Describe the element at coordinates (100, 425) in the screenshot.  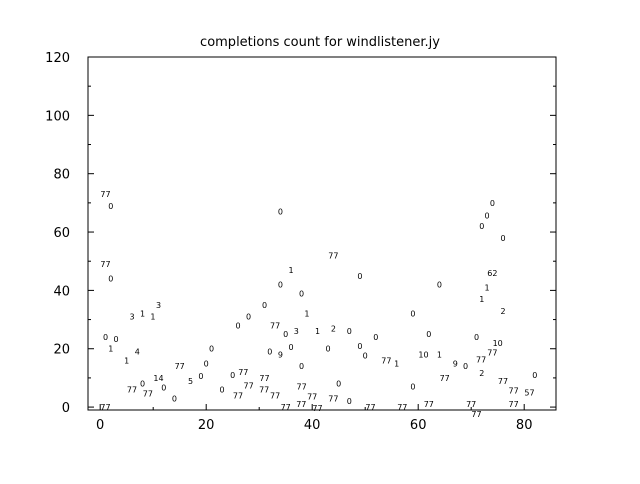
I see `x-tick-label: 0` at that location.